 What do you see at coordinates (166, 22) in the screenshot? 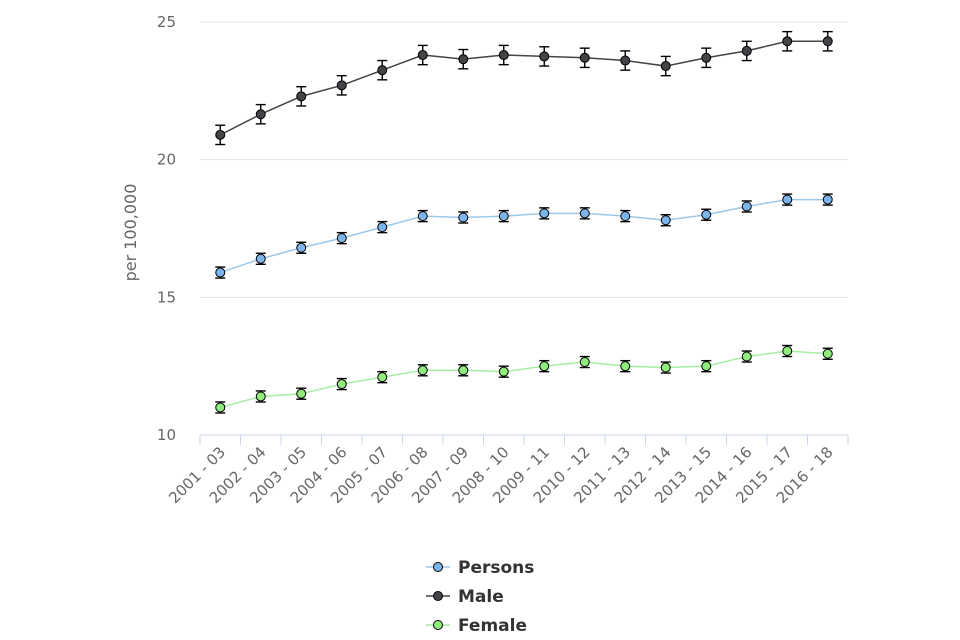
I see `y-tick-label: 25` at bounding box center [166, 22].